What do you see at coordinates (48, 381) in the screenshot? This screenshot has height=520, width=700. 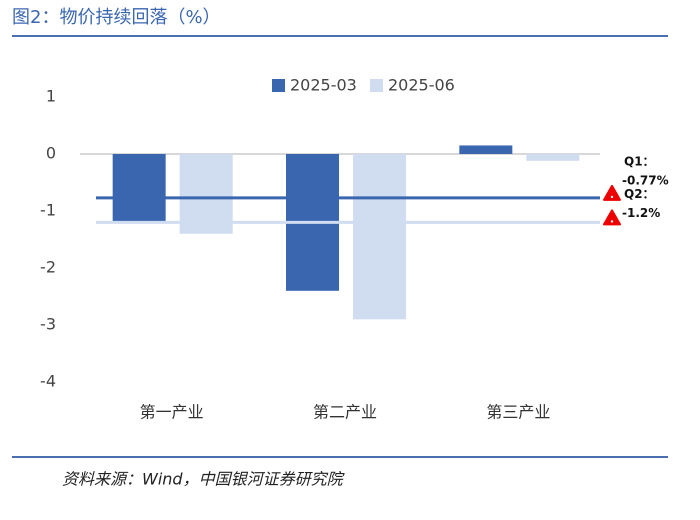 I see `y-tick-label: -4` at bounding box center [48, 381].